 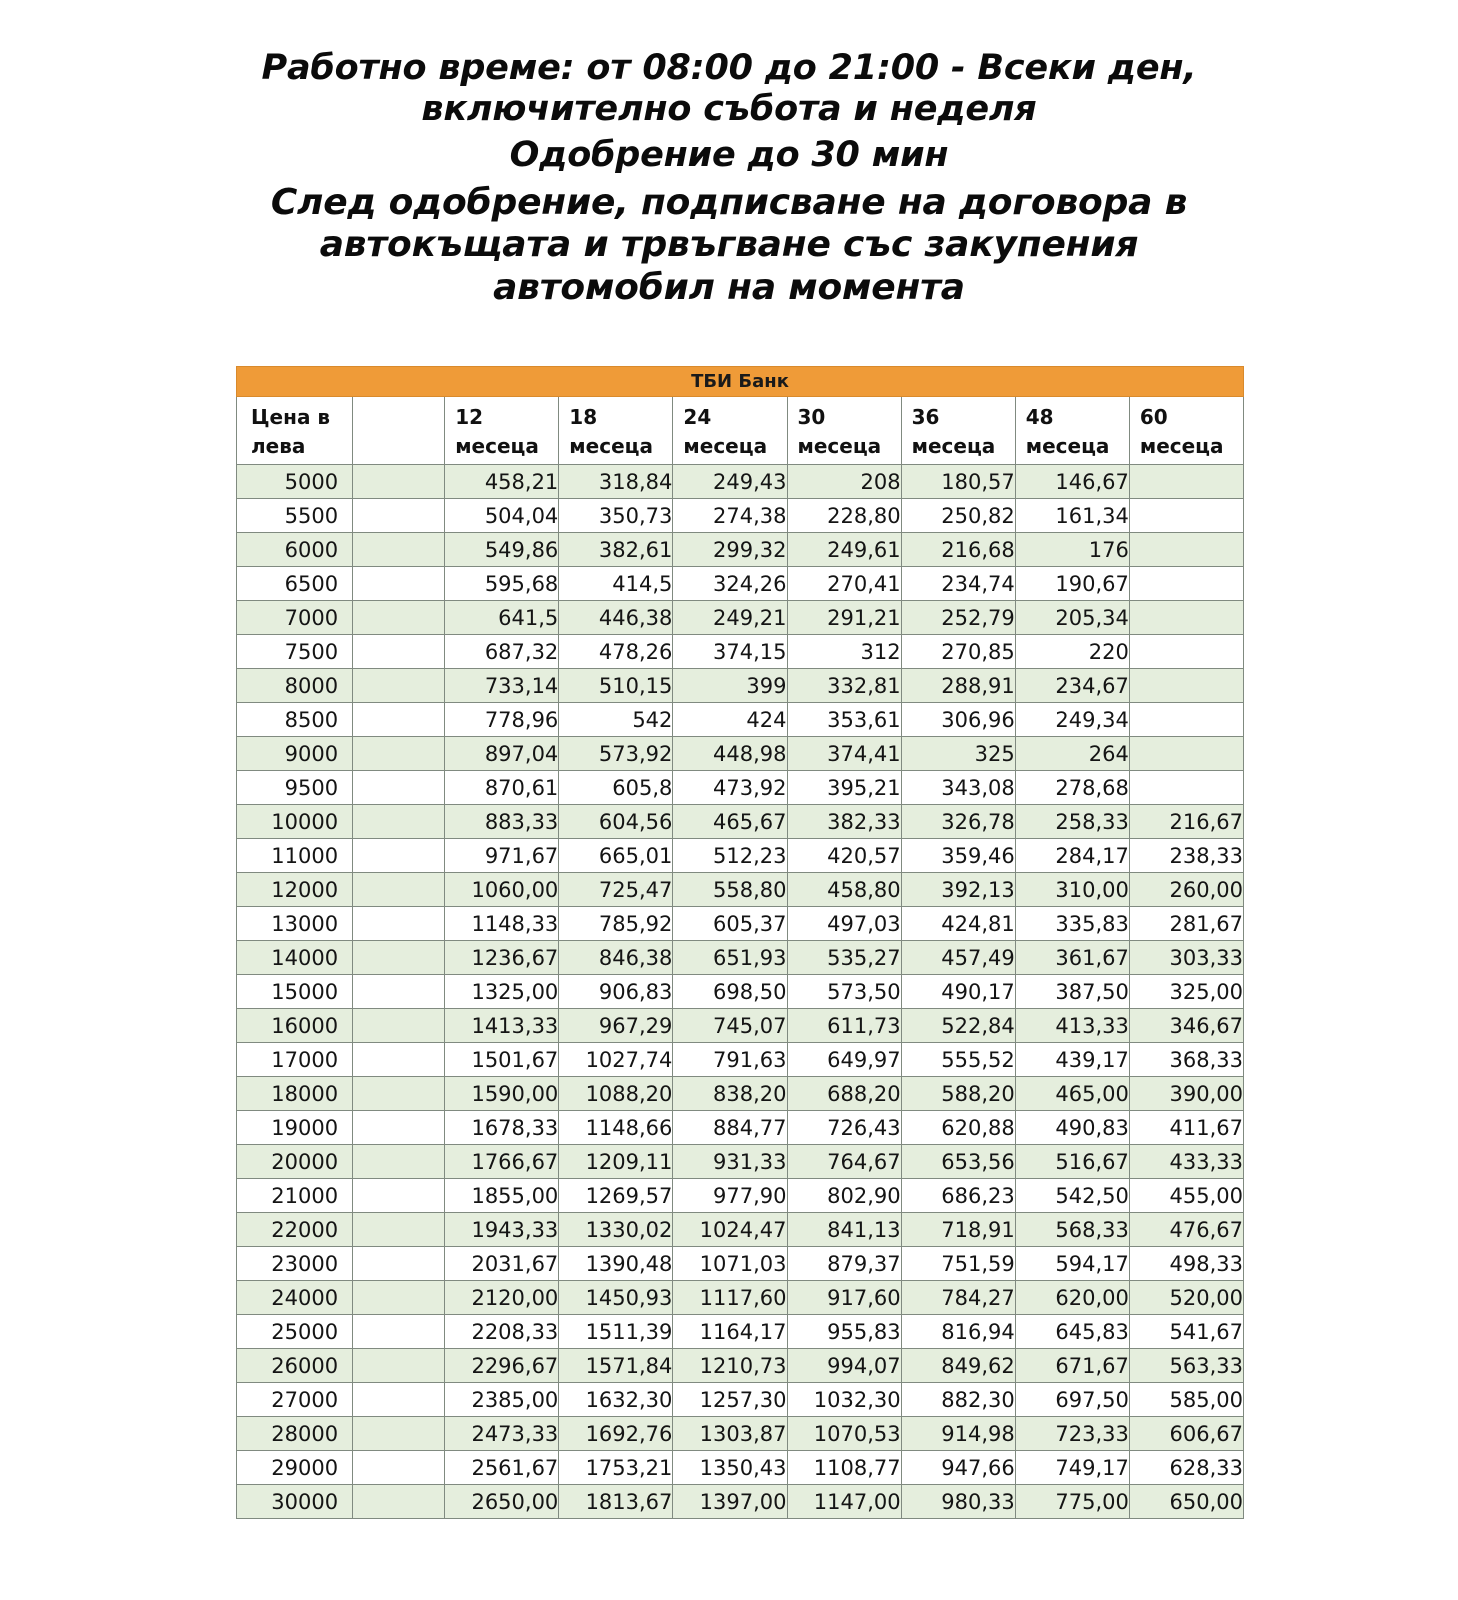 I want to click on cell-installment-12m: 2650,00, so click(x=502, y=1501).